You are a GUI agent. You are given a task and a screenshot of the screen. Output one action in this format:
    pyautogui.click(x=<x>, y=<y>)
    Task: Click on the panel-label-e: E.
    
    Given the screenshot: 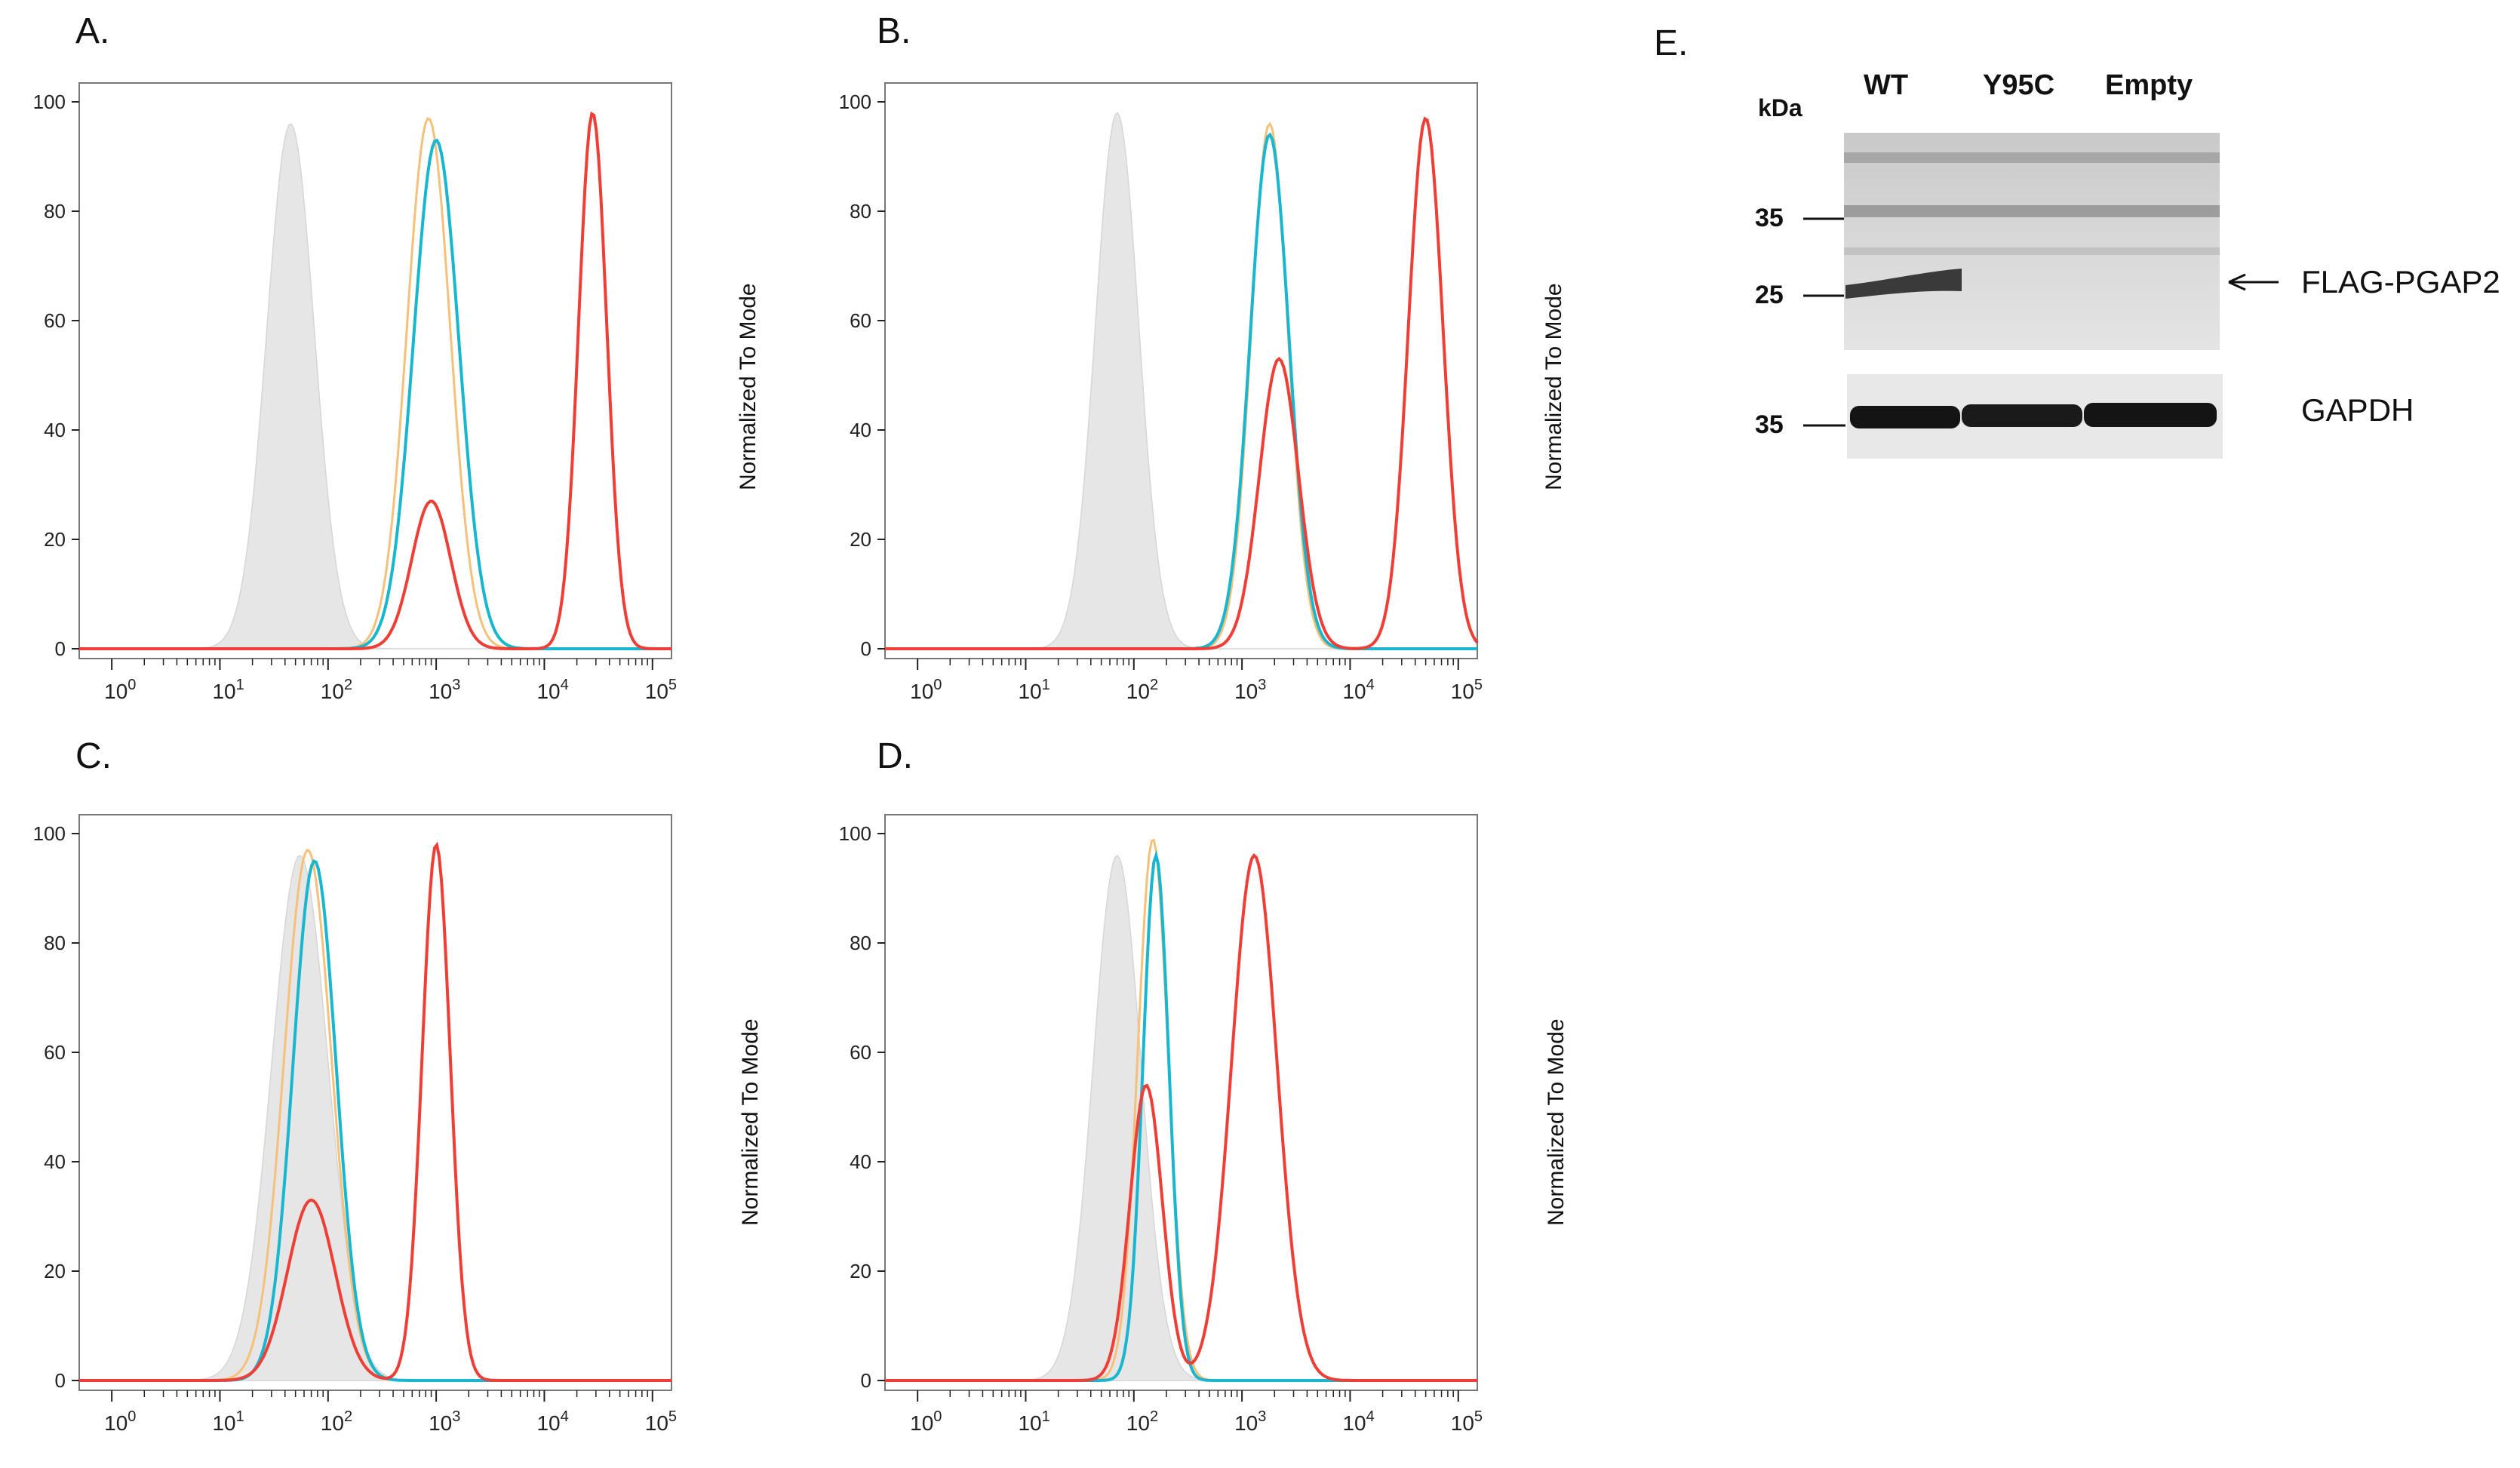 What is the action you would take?
    pyautogui.click(x=1671, y=43)
    